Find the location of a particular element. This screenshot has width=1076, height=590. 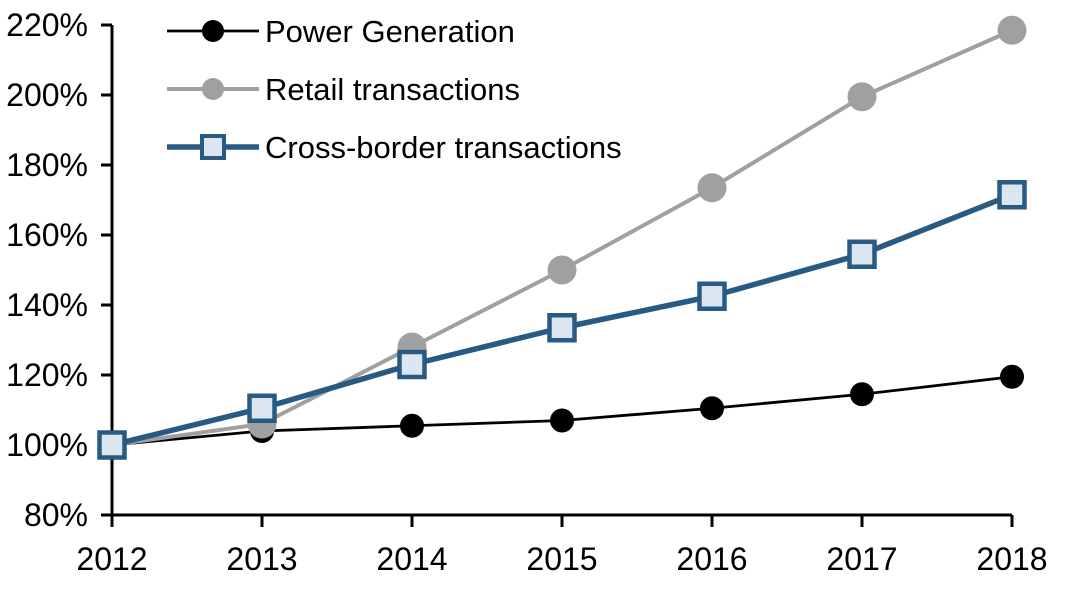

series-power-generation is located at coordinates (562, 410).